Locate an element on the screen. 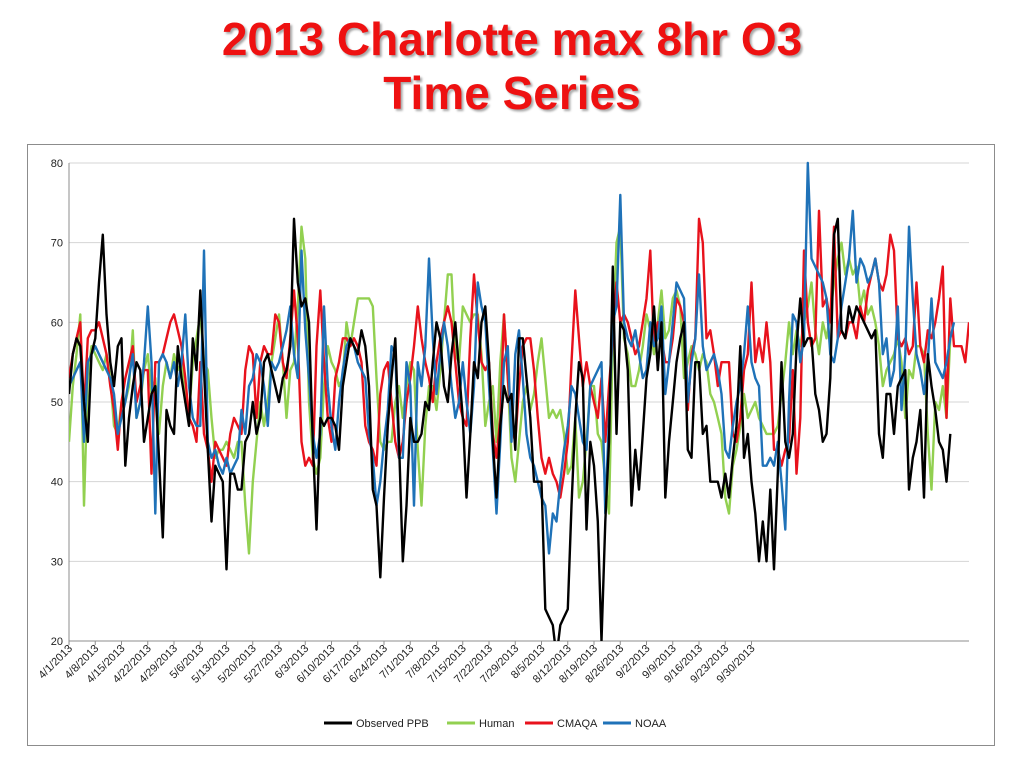 This screenshot has height=768, width=1024. legend-label-noaa: NOAA is located at coordinates (651, 724).